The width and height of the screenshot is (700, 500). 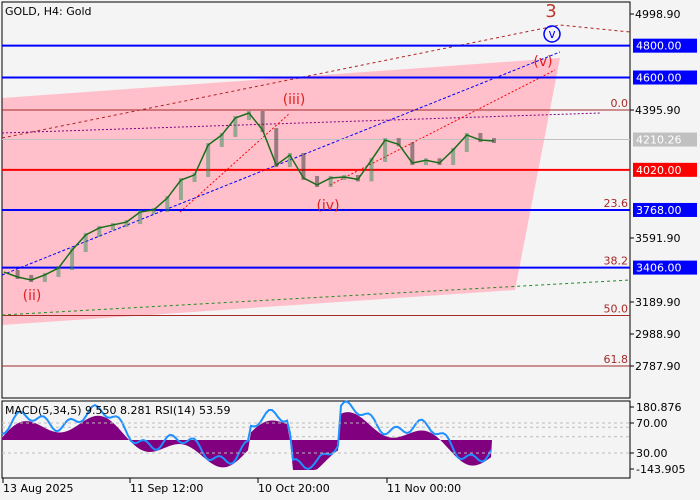 I want to click on wave-label: v, so click(x=551, y=34).